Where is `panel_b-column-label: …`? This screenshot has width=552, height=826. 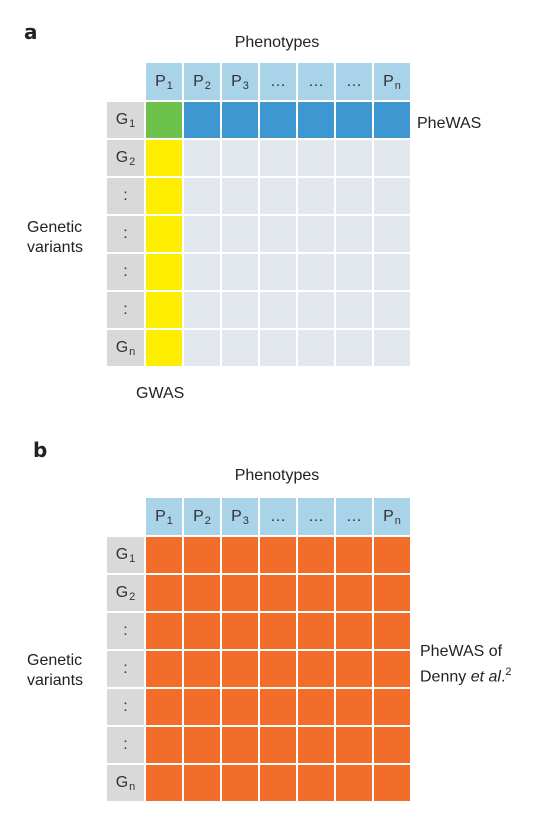 panel_b-column-label: … is located at coordinates (278, 516).